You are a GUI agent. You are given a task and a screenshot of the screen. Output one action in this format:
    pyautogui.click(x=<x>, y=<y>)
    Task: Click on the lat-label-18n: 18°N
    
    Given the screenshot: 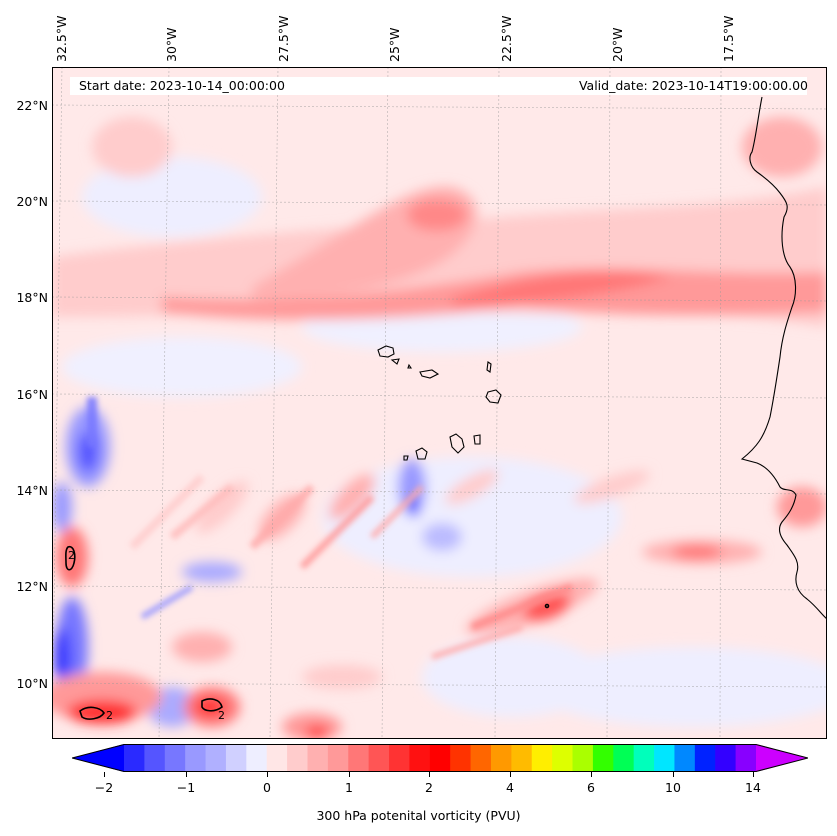 What is the action you would take?
    pyautogui.click(x=32, y=297)
    